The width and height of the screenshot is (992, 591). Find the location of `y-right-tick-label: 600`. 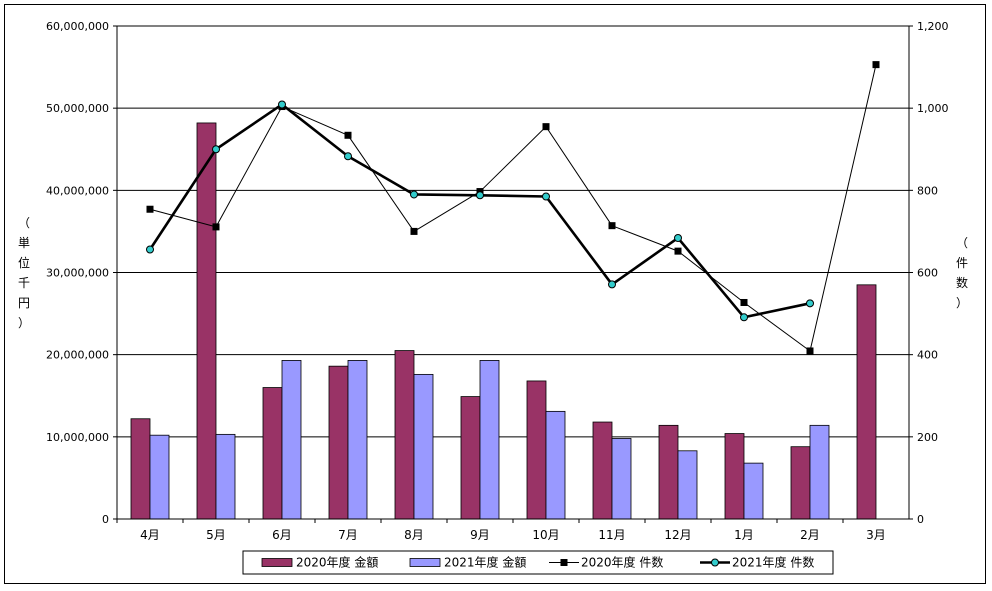

y-right-tick-label: 600 is located at coordinates (927, 273).